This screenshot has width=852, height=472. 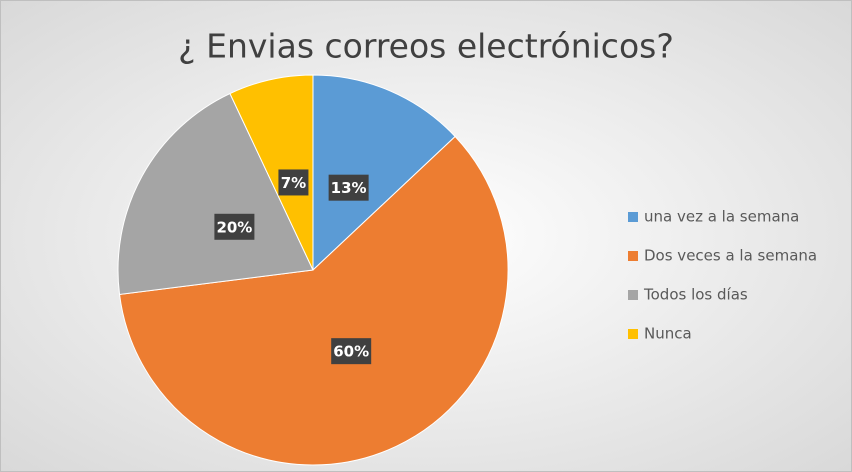 I want to click on chart-title: ¿ Envias correos electrónicos?, so click(x=426, y=46).